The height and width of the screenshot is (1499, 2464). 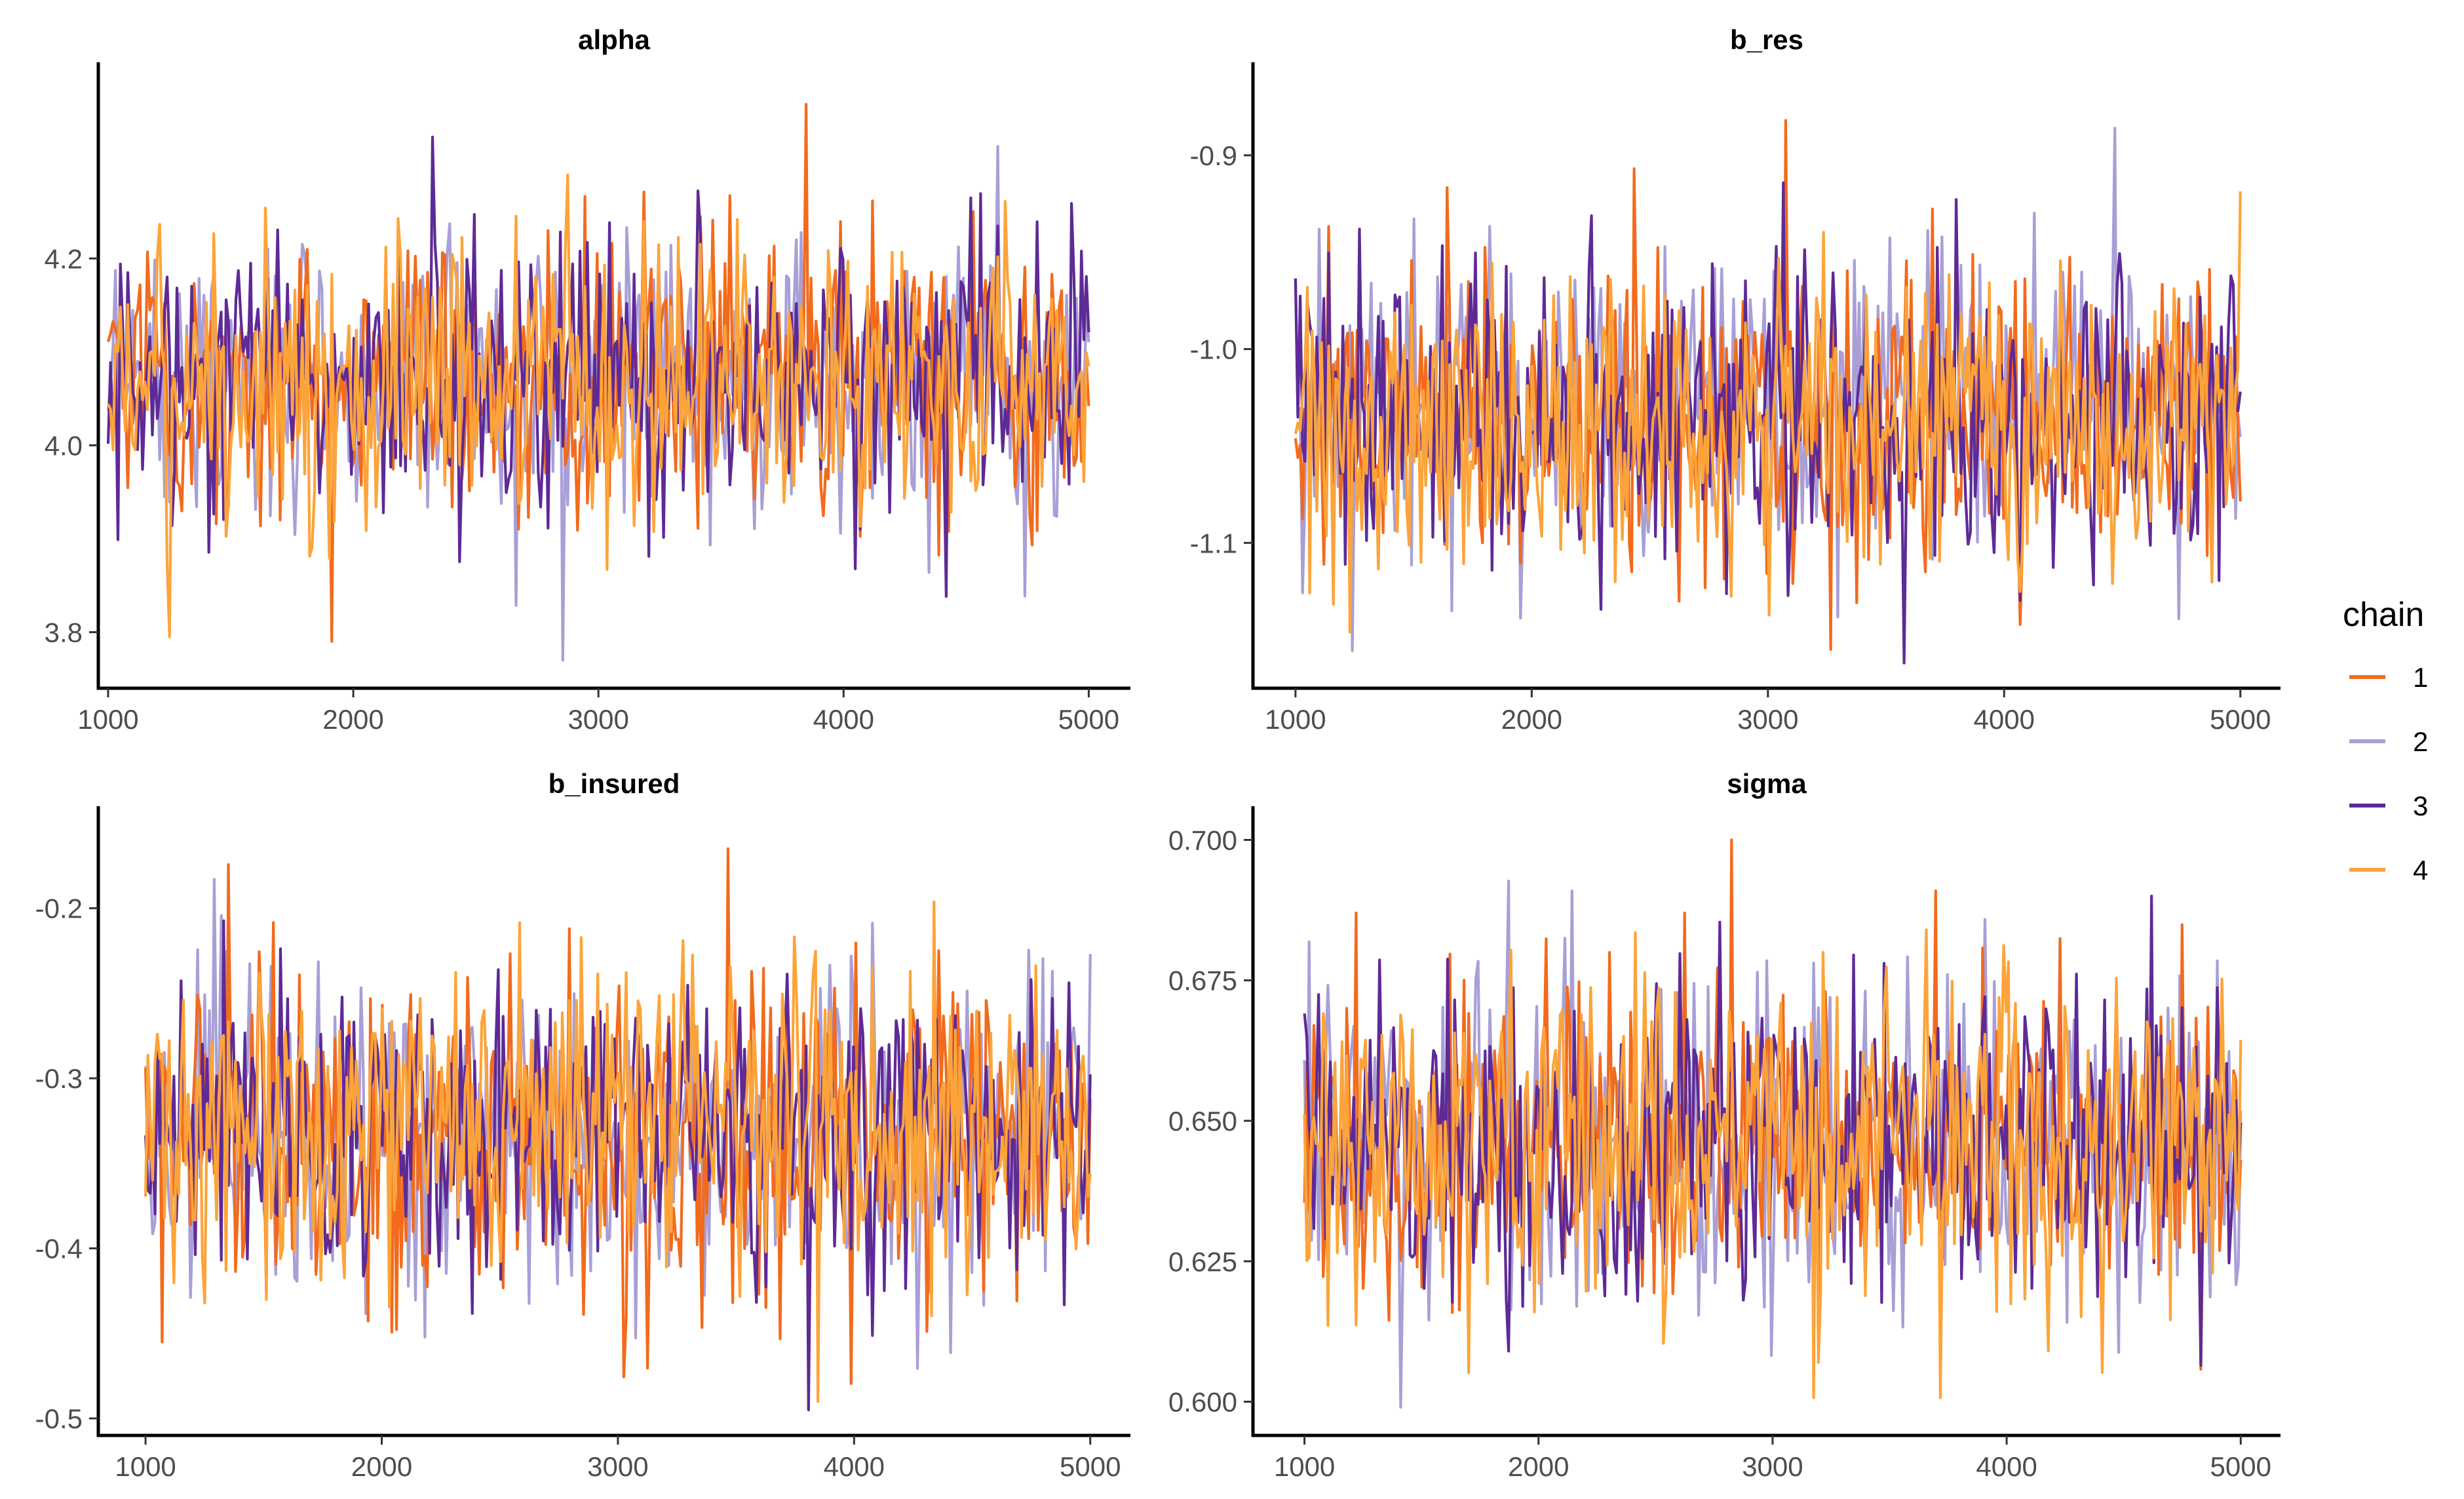 What do you see at coordinates (2388, 805) in the screenshot?
I see `legend-item-chain-3: 3` at bounding box center [2388, 805].